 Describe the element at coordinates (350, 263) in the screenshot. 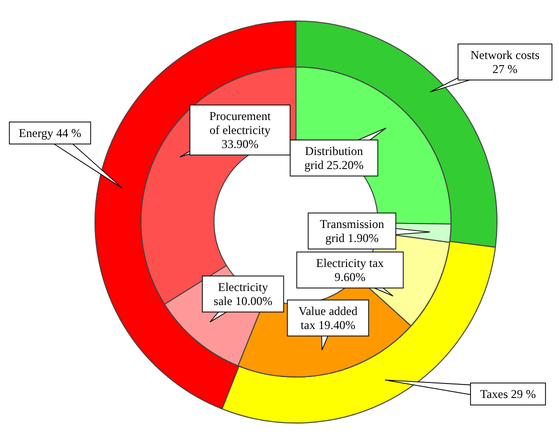

I see `slice-label: Electricity tax` at that location.